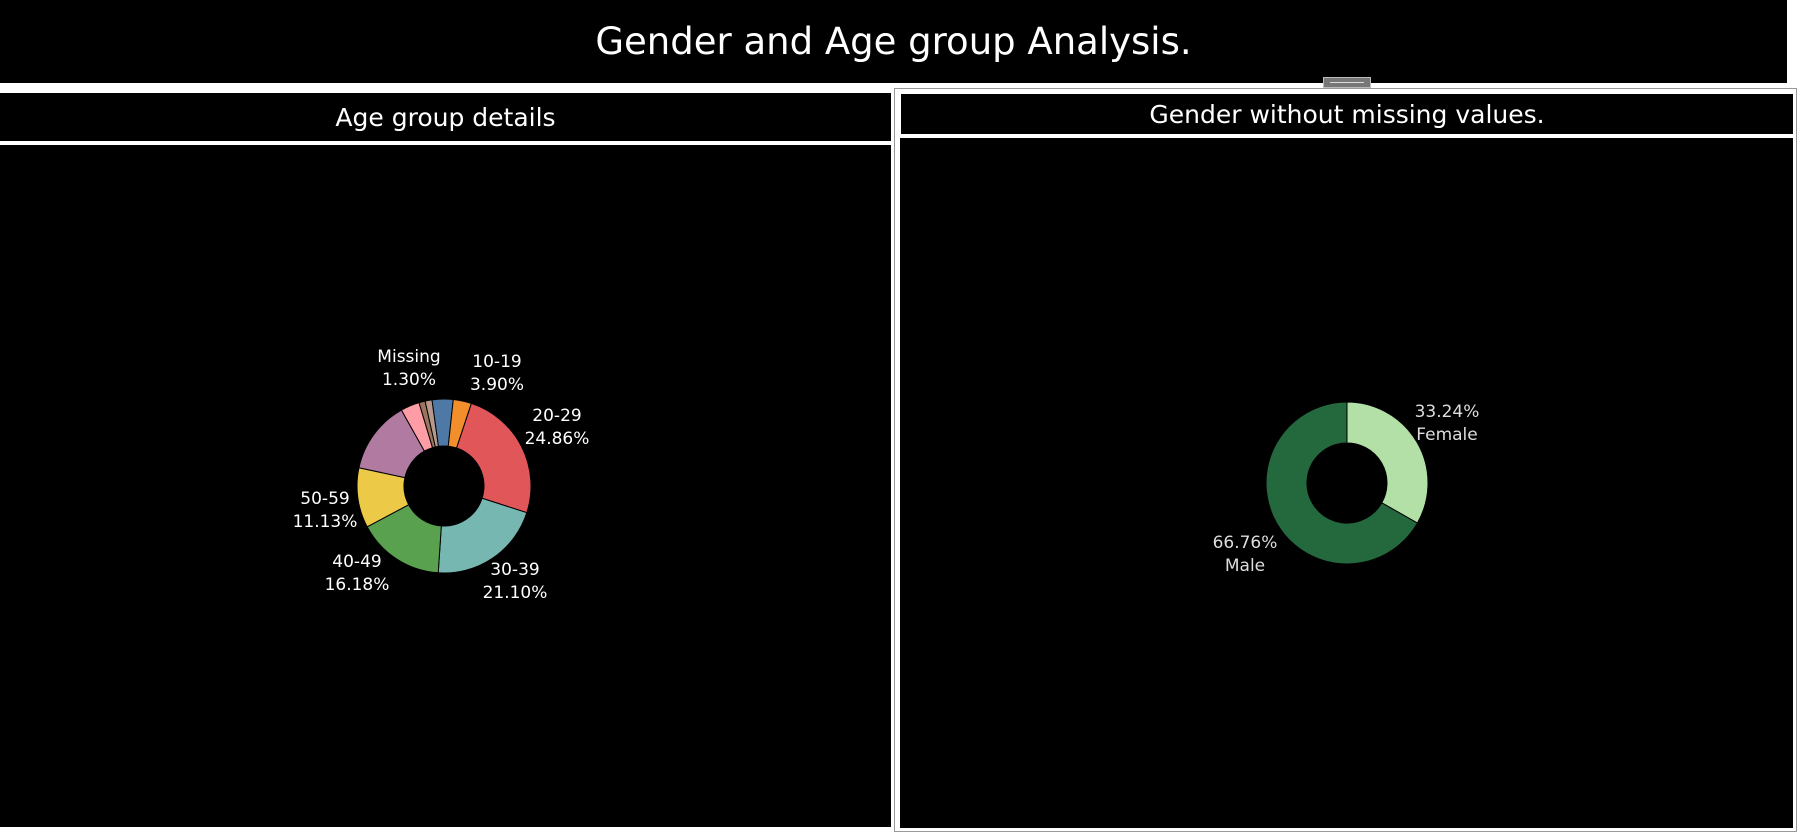 The image size is (1800, 833). Describe the element at coordinates (1347, 82) in the screenshot. I see `resize-handle` at that location.